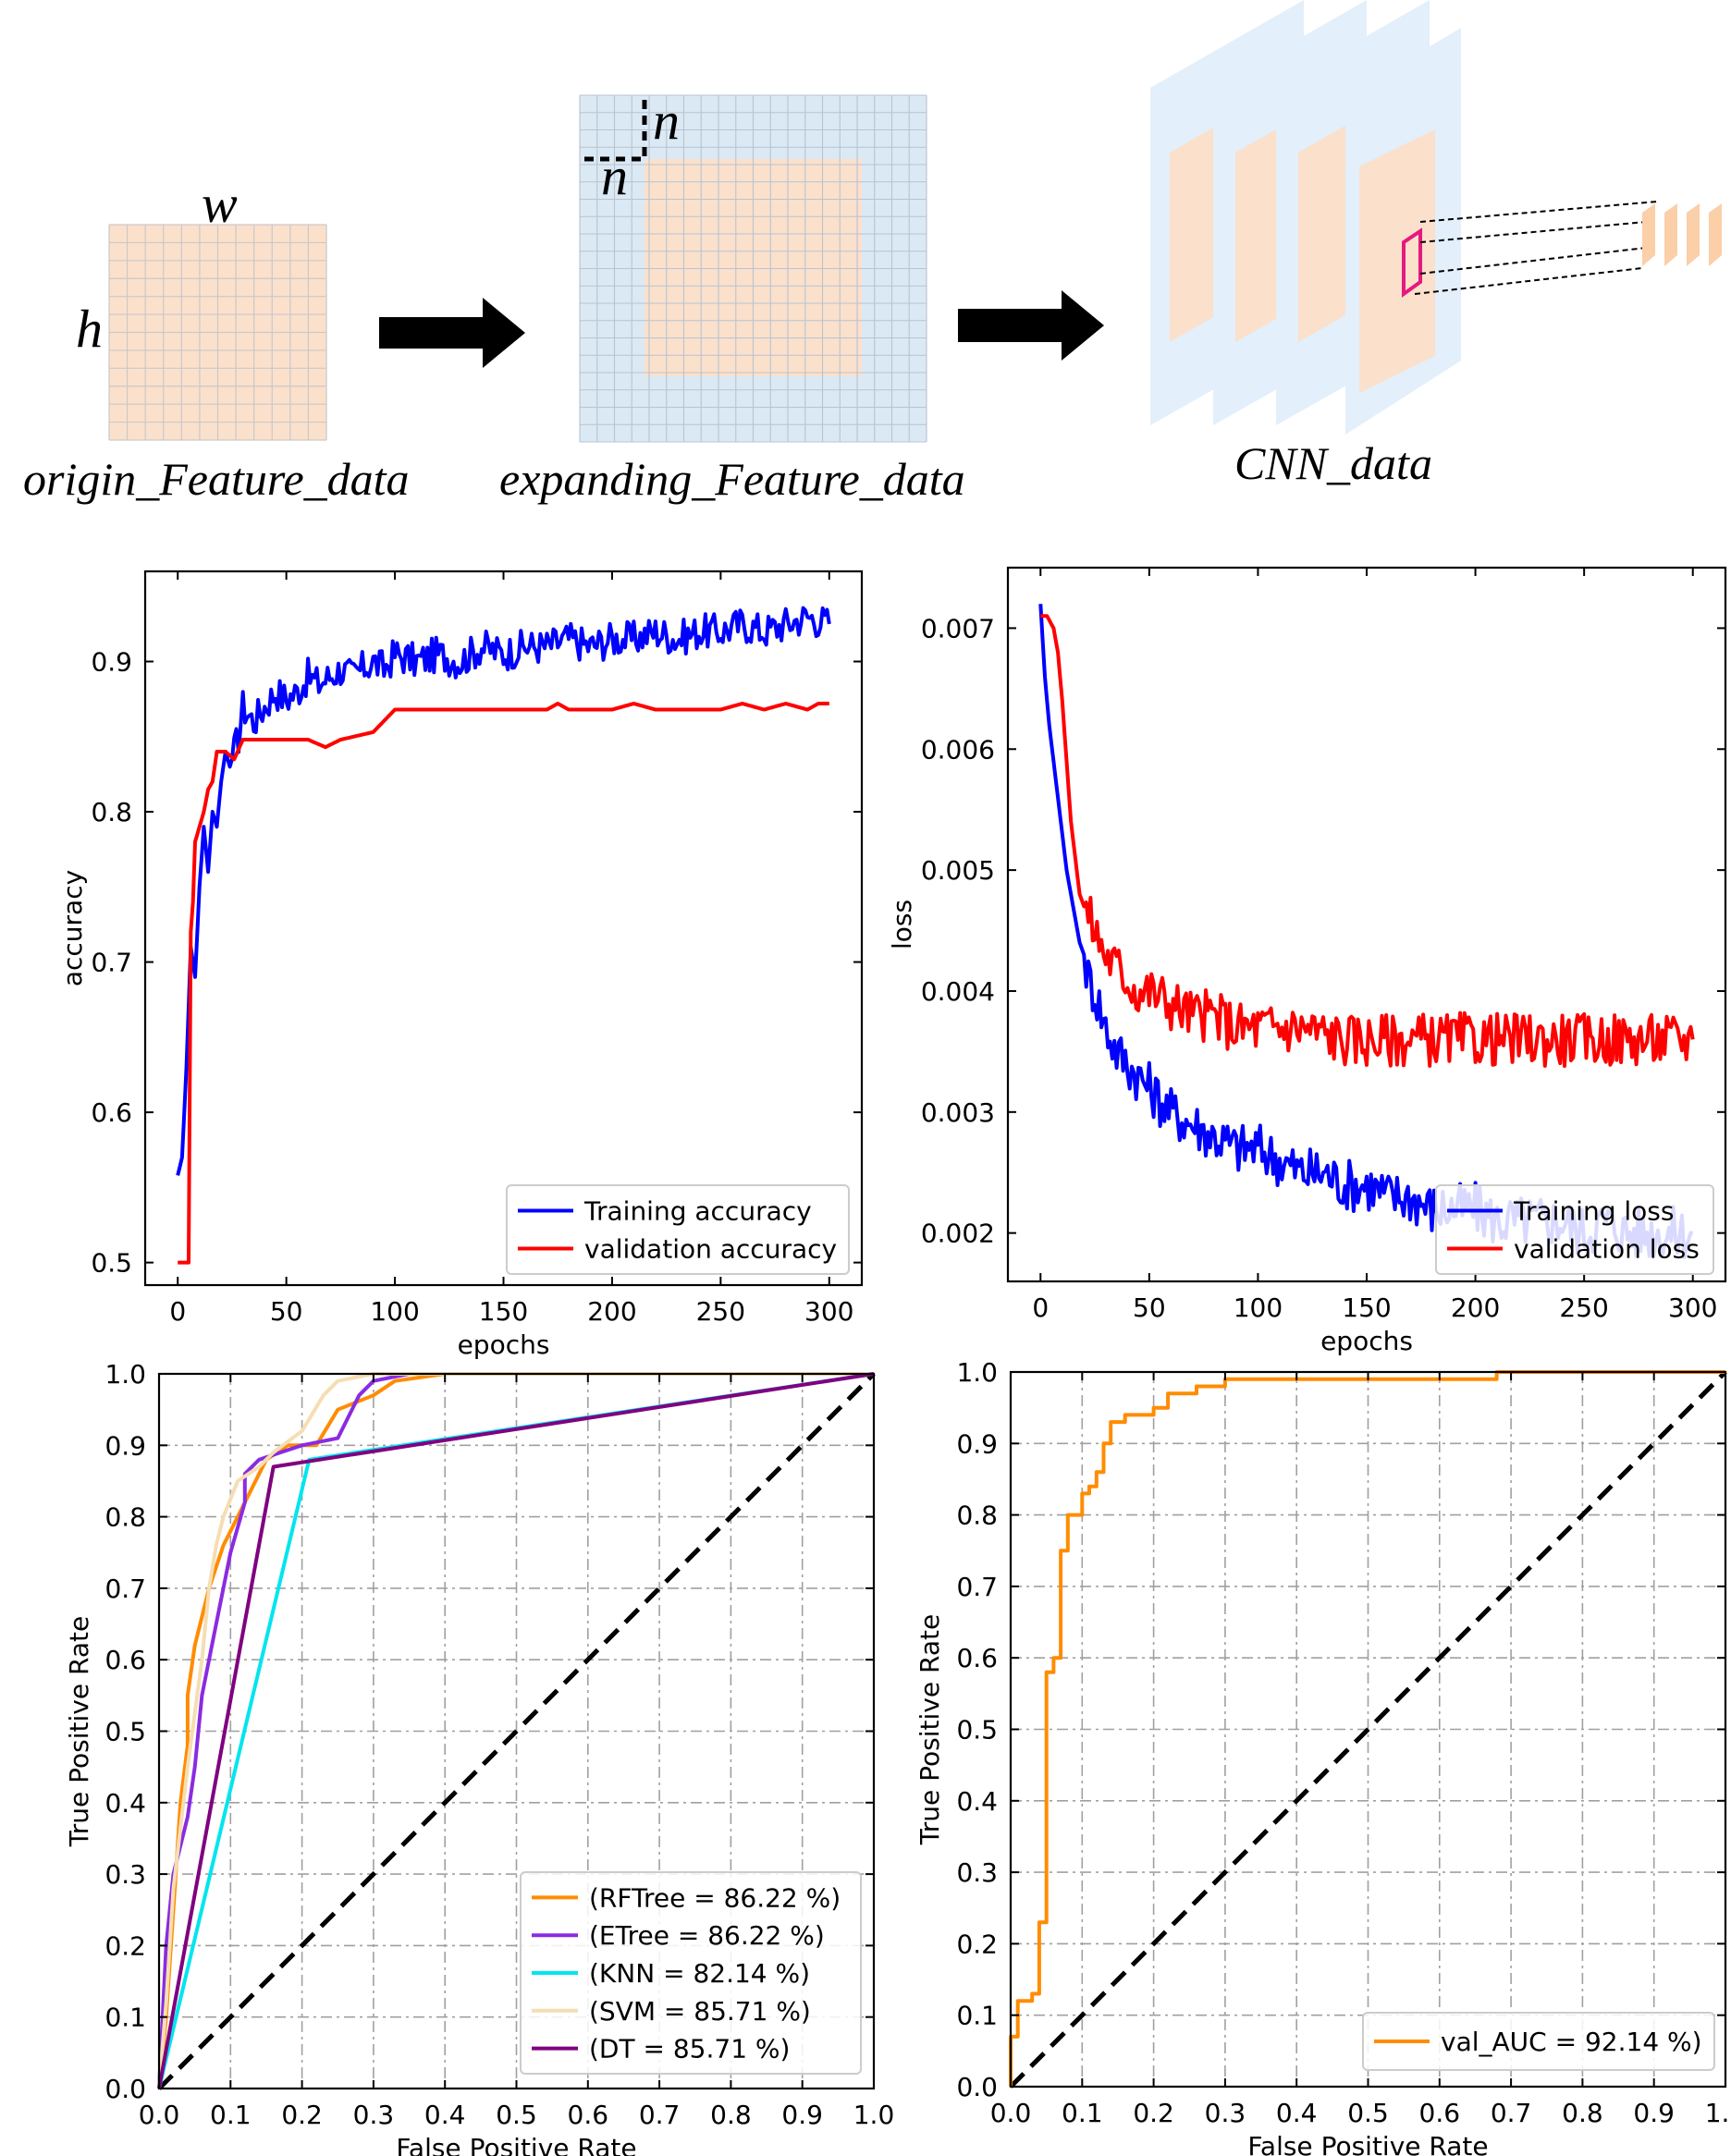 This screenshot has width=1731, height=2156. I want to click on x-axis-label: False Positive Rate, so click(516, 2145).